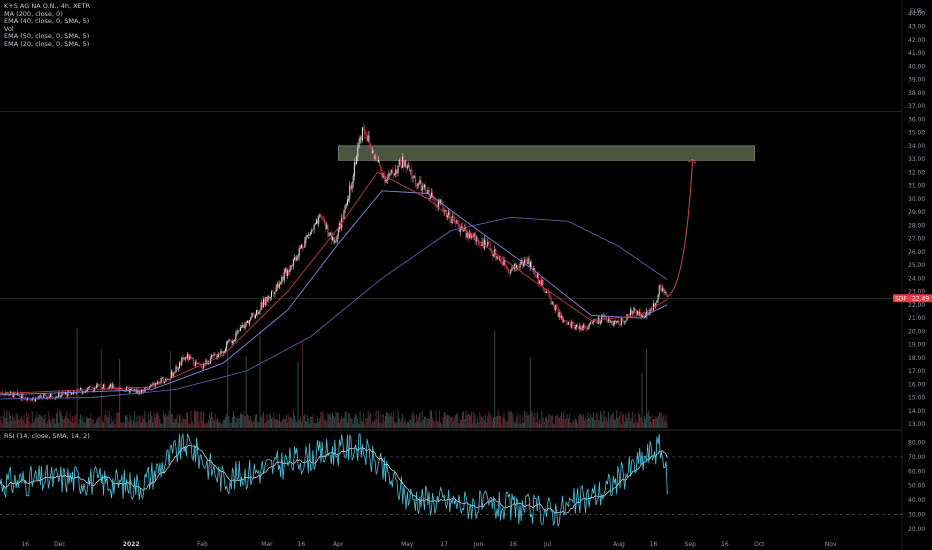 This screenshot has height=550, width=932. Describe the element at coordinates (47, 36) in the screenshot. I see `legend-ema50: EMA (50, close, 0, SMA, 5)` at that location.